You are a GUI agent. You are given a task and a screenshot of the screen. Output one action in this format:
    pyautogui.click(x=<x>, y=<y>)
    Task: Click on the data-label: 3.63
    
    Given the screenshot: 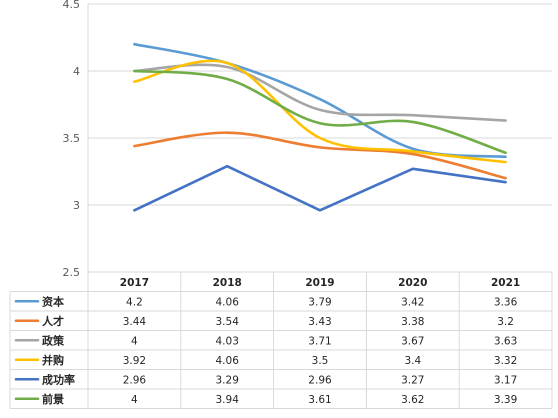 What is the action you would take?
    pyautogui.click(x=505, y=341)
    